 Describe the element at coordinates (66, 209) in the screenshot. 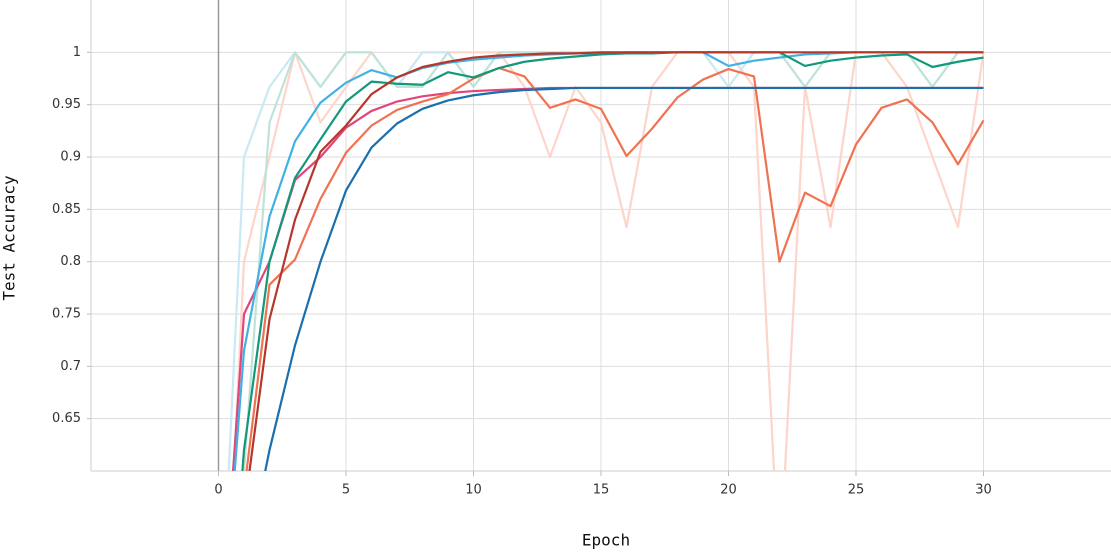

I see `y-tick-label: 0.85` at that location.